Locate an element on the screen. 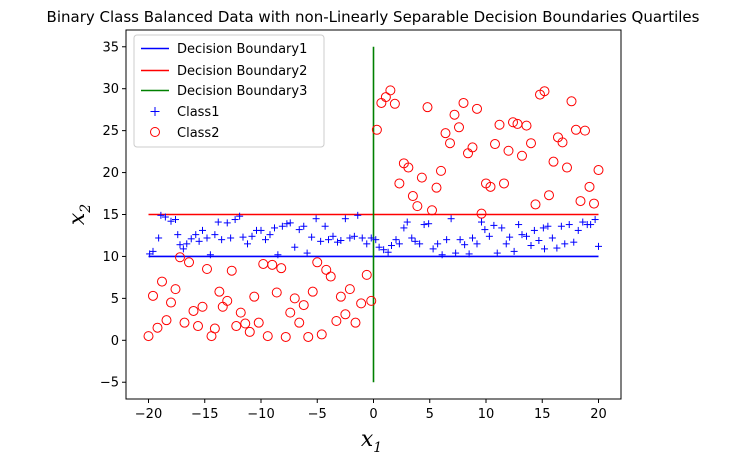 The height and width of the screenshot is (462, 746). y-tick-label: 30 is located at coordinates (110, 89).